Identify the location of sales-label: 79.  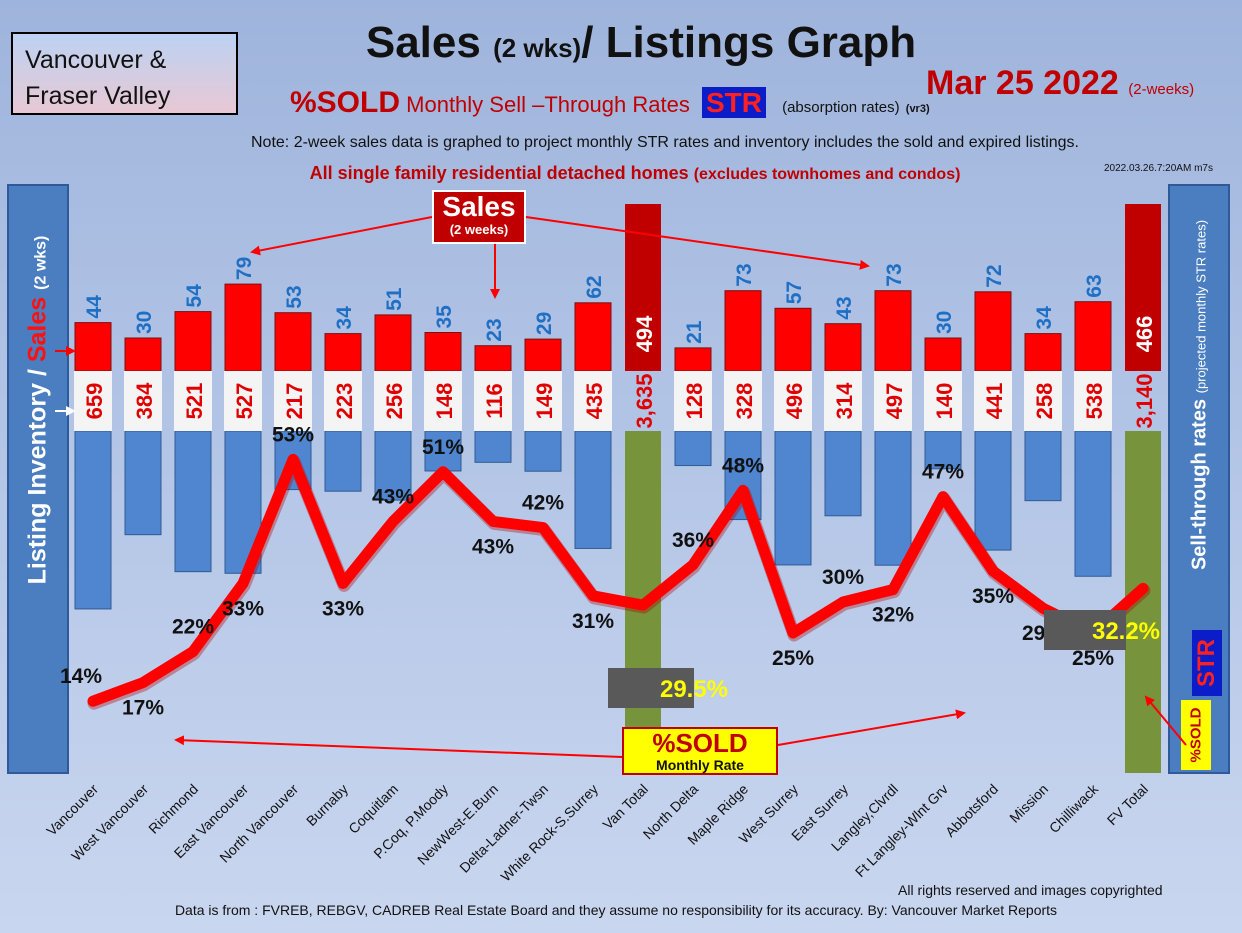
(244, 268).